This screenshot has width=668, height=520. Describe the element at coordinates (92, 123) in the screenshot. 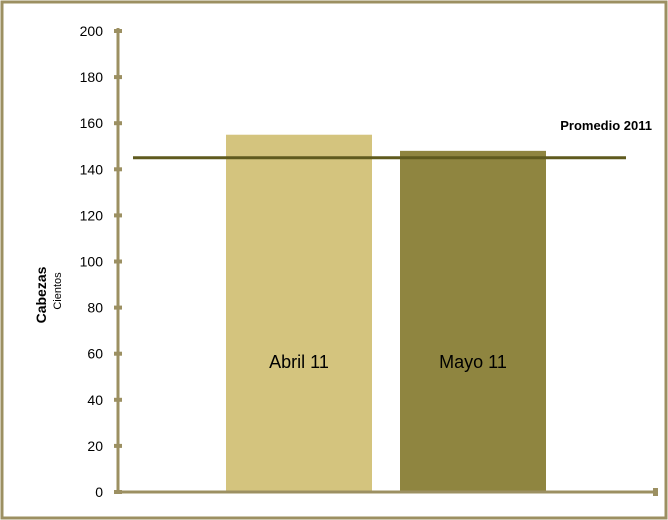

I see `y-tick-label: 160` at that location.